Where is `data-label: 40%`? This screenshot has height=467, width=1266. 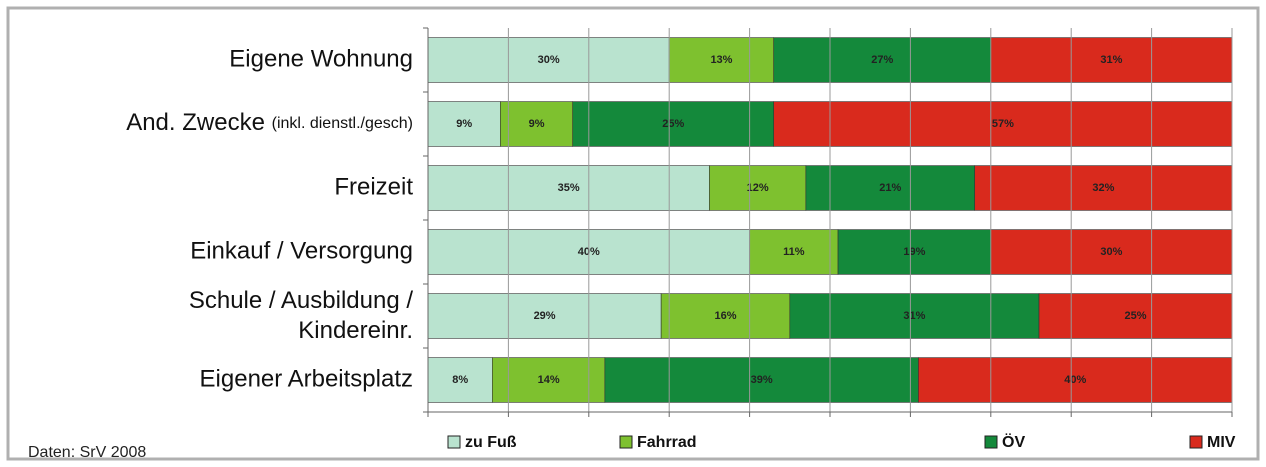
data-label: 40% is located at coordinates (1075, 380).